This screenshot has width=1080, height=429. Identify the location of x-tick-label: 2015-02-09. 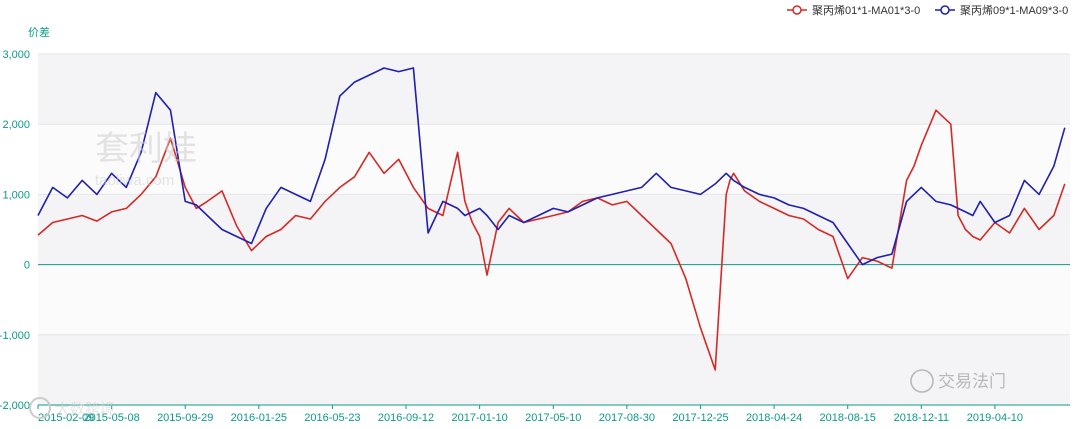
(66, 418).